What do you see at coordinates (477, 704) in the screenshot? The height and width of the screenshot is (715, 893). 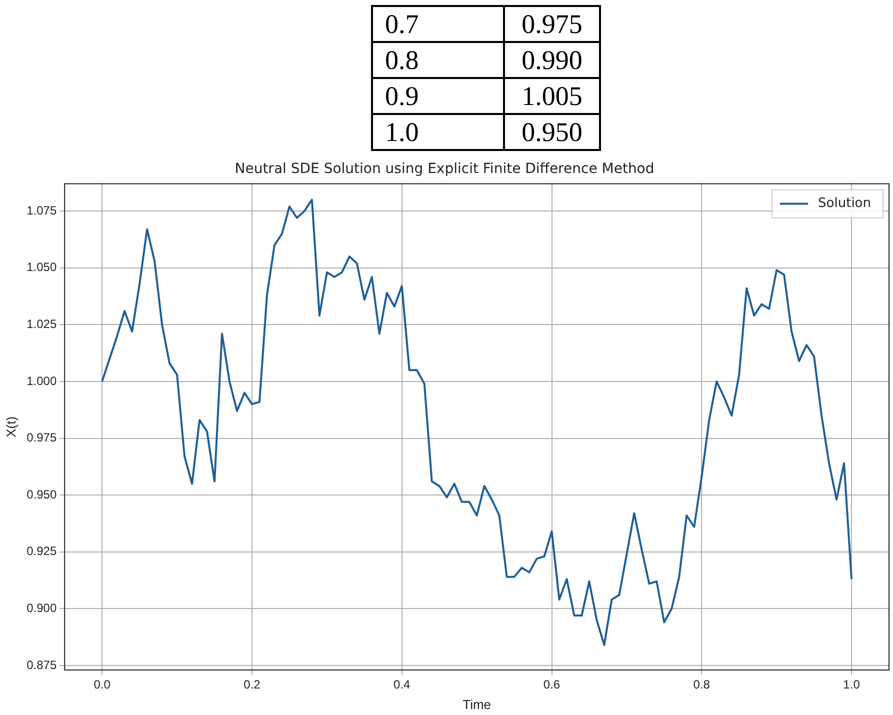 I see `x-axis-title: Time` at bounding box center [477, 704].